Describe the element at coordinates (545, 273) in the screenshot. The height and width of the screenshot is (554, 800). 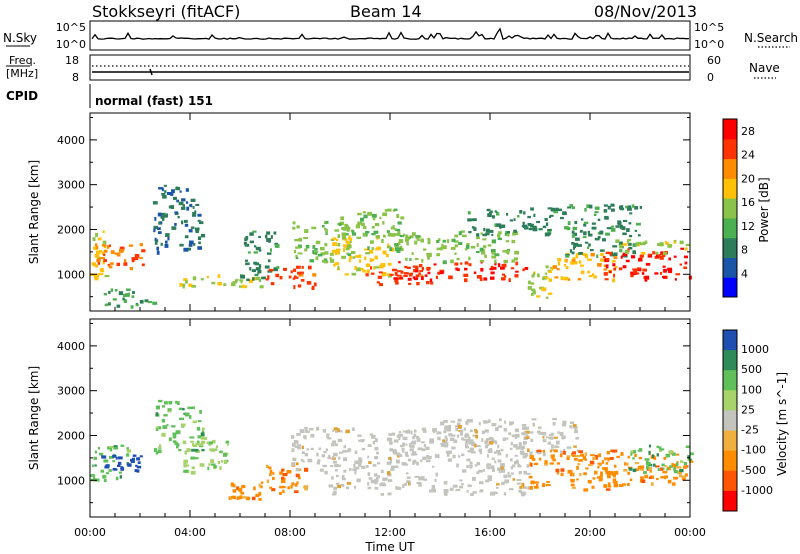
I see `region-14-cell` at that location.